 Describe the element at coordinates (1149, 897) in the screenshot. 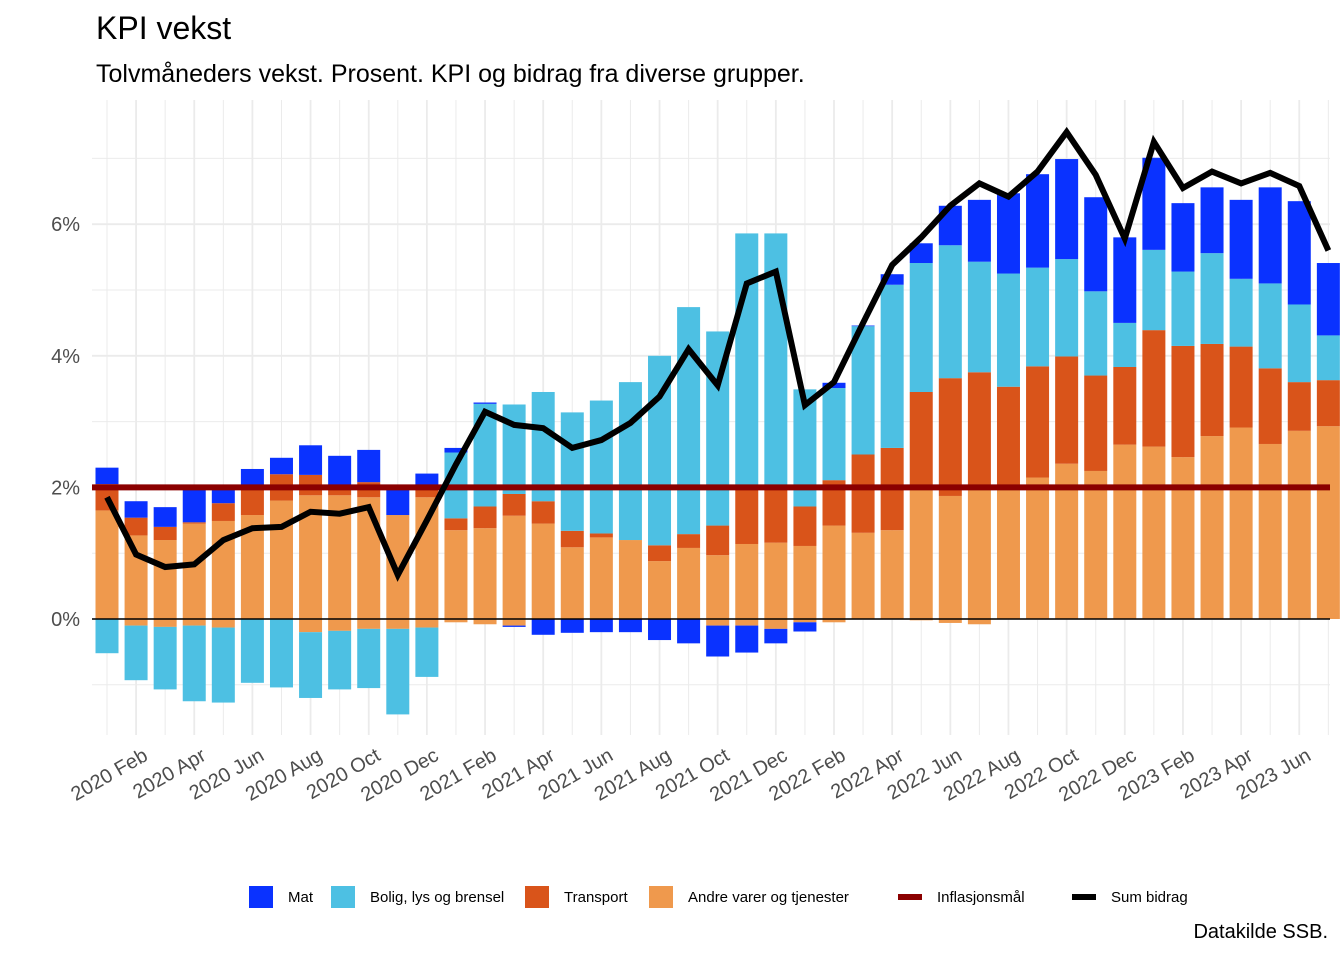

I see `legend-label: Sum bidrag` at that location.